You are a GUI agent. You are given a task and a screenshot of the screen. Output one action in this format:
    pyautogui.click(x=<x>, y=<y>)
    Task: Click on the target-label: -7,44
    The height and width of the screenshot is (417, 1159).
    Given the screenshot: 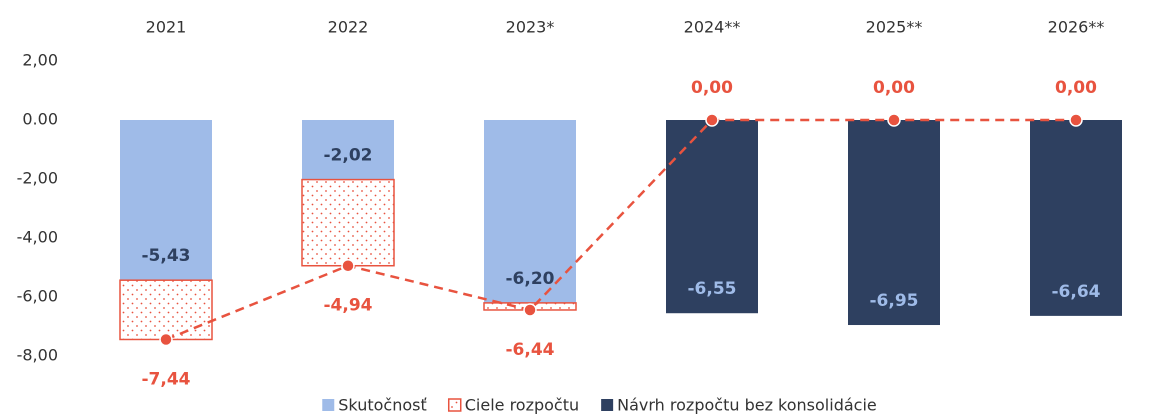 What is the action you would take?
    pyautogui.click(x=166, y=379)
    